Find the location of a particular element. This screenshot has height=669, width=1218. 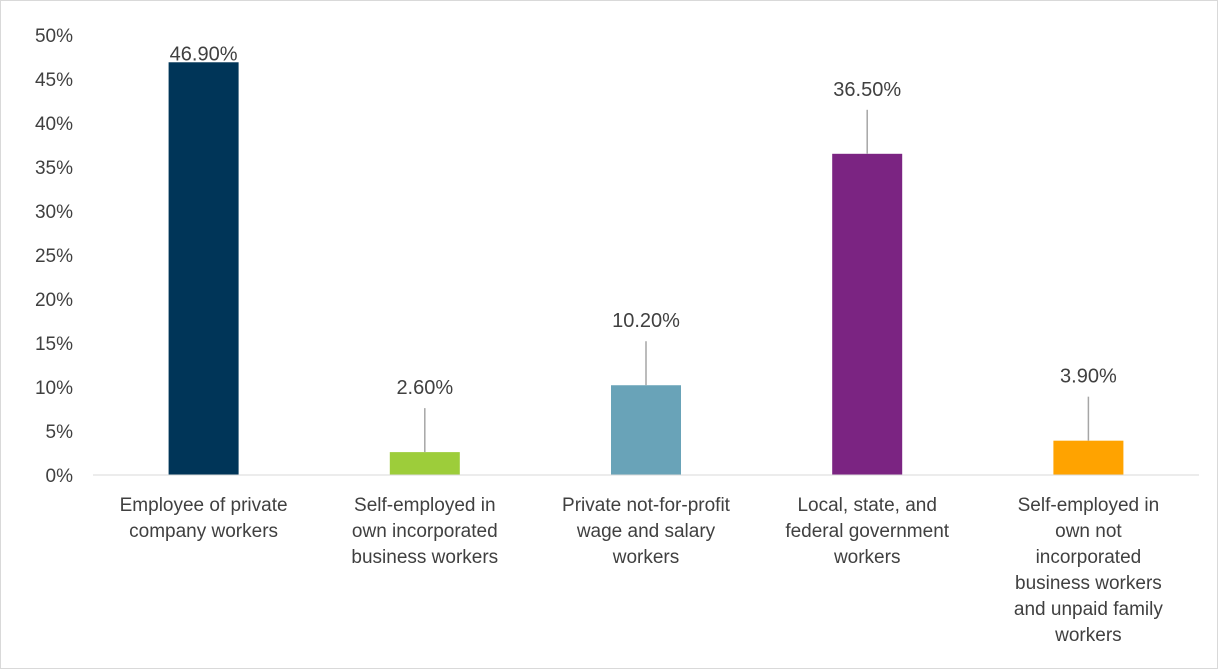

y-tick-label: 30% is located at coordinates (54, 212).